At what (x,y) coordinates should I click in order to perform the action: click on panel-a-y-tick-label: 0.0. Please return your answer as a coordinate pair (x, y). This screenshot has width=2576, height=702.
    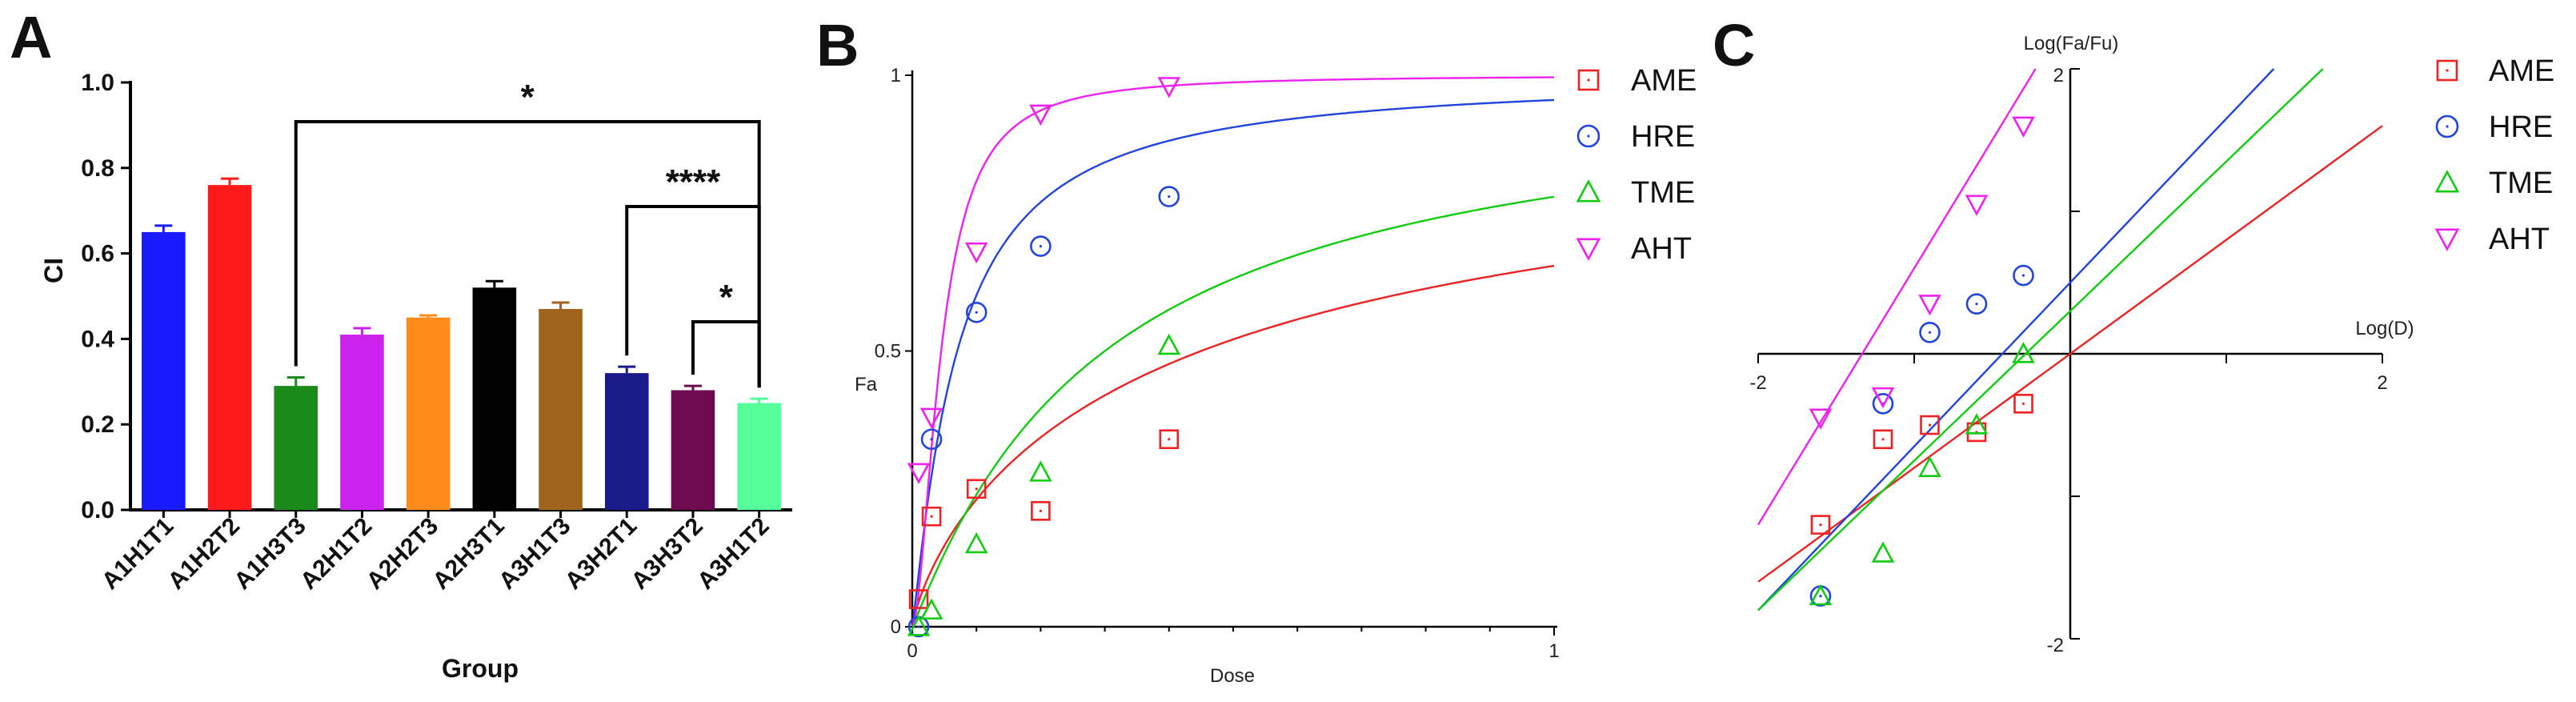
    Looking at the image, I should click on (97, 510).